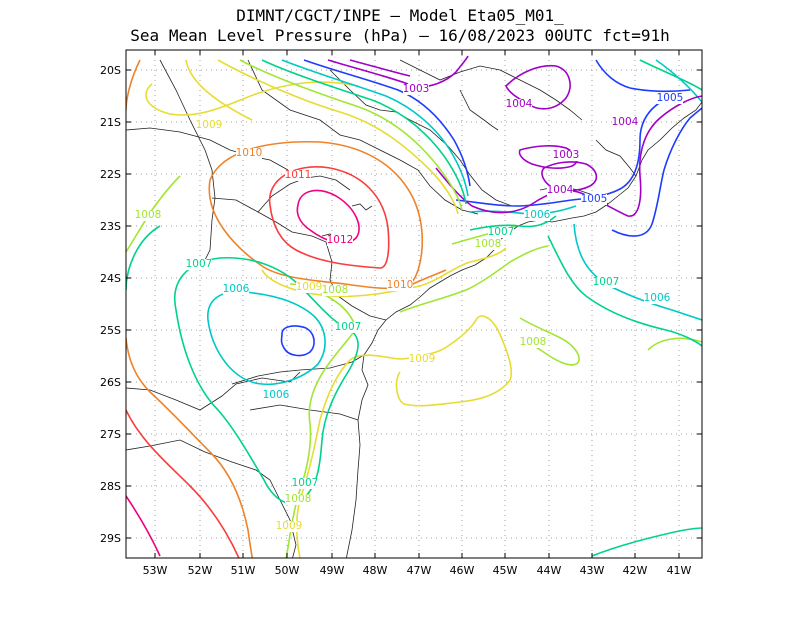 The height and width of the screenshot is (618, 800). What do you see at coordinates (479, 110) in the screenshot?
I see `river-sao-francisco` at bounding box center [479, 110].